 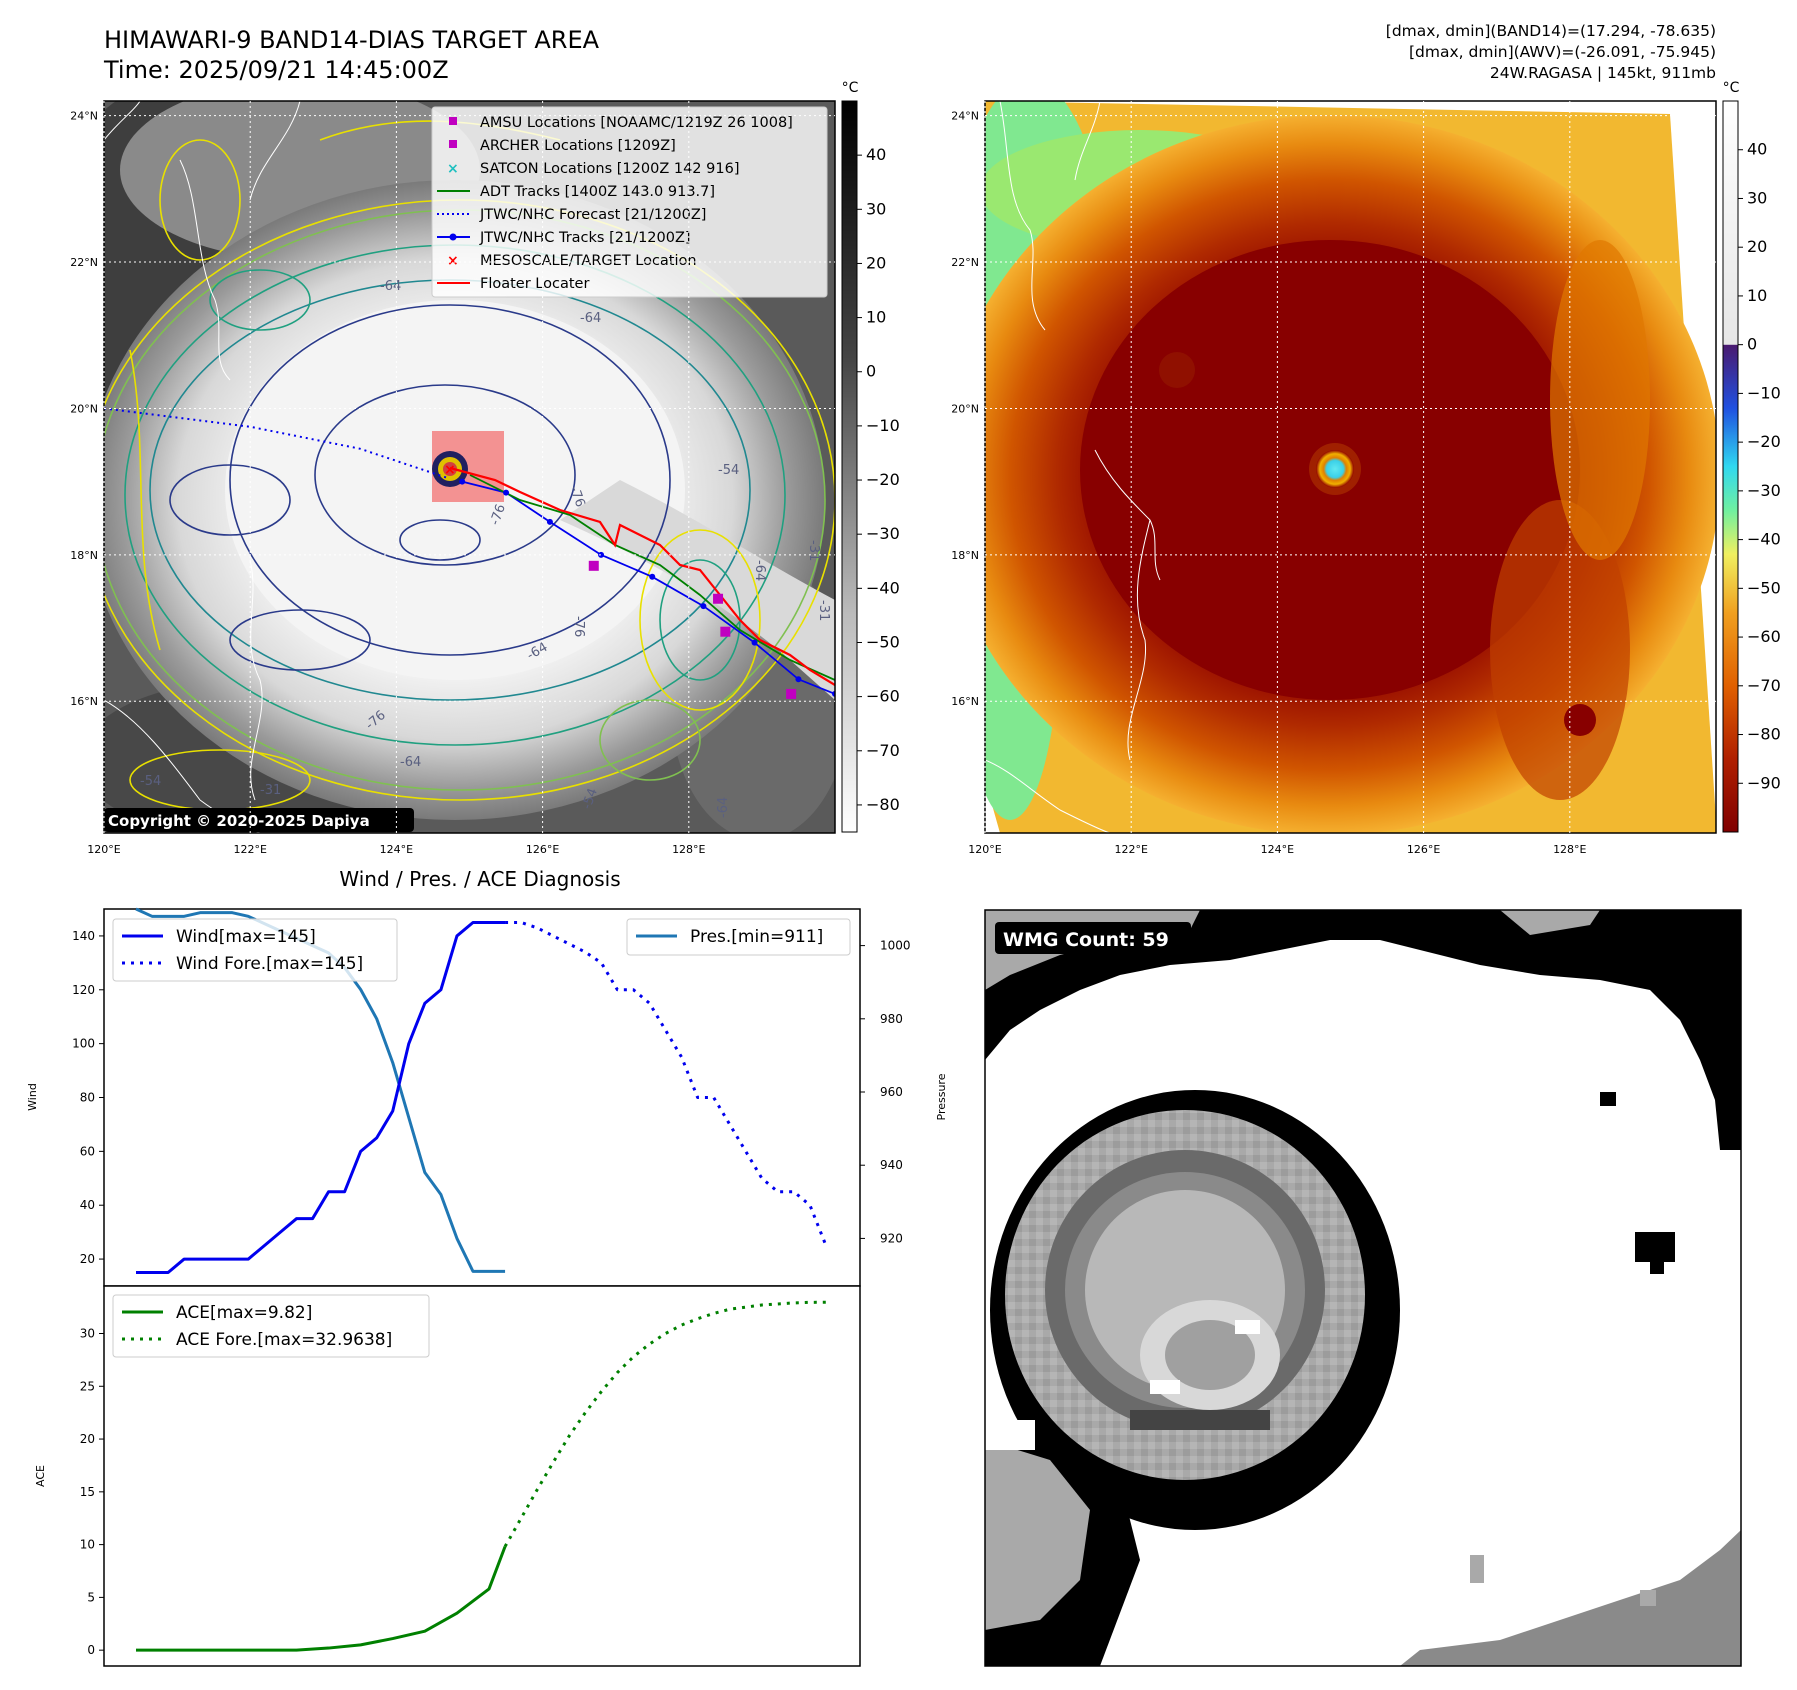 What do you see at coordinates (585, 238) in the screenshot?
I see `legend-tracks: JTWC/NHC Tracks [21/1200Z]` at bounding box center [585, 238].